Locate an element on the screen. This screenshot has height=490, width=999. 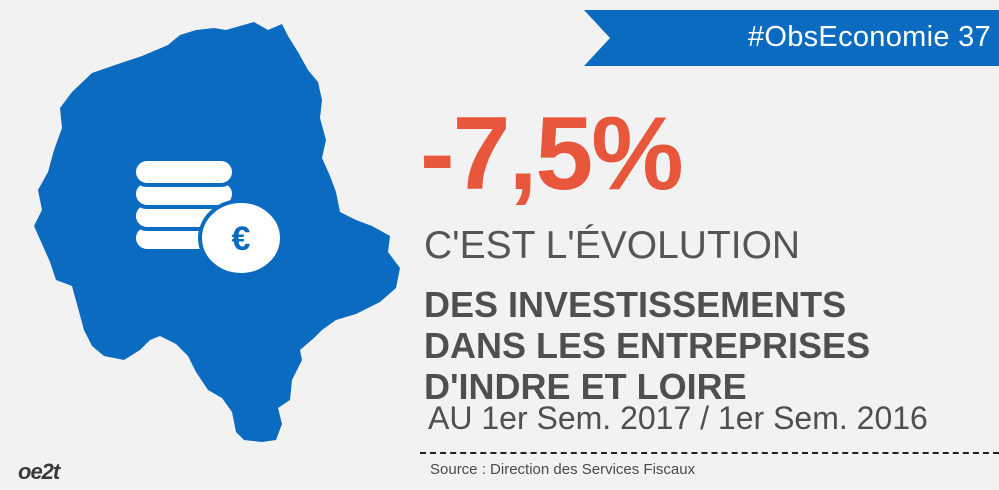
euro-coin-icon: € is located at coordinates (241, 238).